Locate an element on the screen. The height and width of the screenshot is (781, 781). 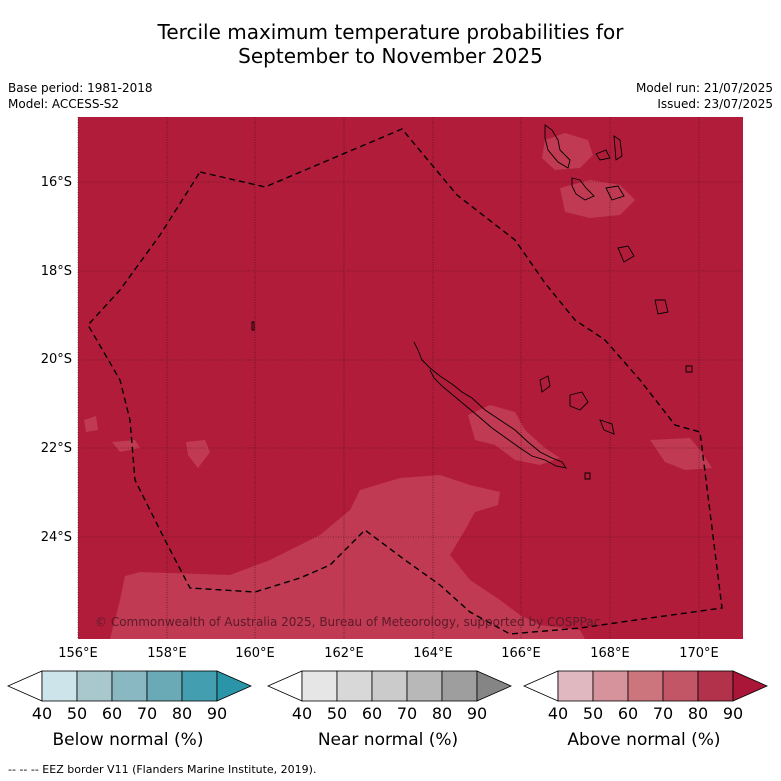
lat-label-20s: 20°S is located at coordinates (56, 359).